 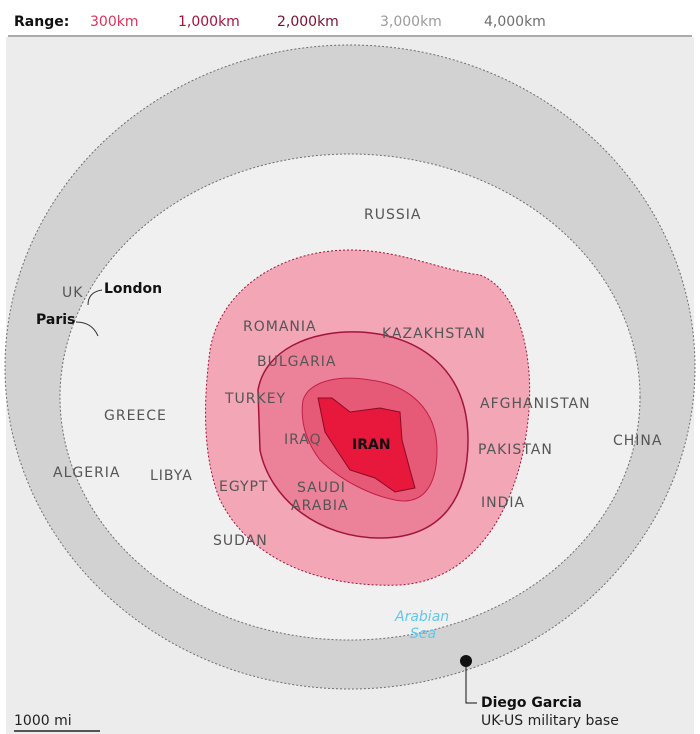 I want to click on country-label: KAZAKHSTAN, so click(x=434, y=334).